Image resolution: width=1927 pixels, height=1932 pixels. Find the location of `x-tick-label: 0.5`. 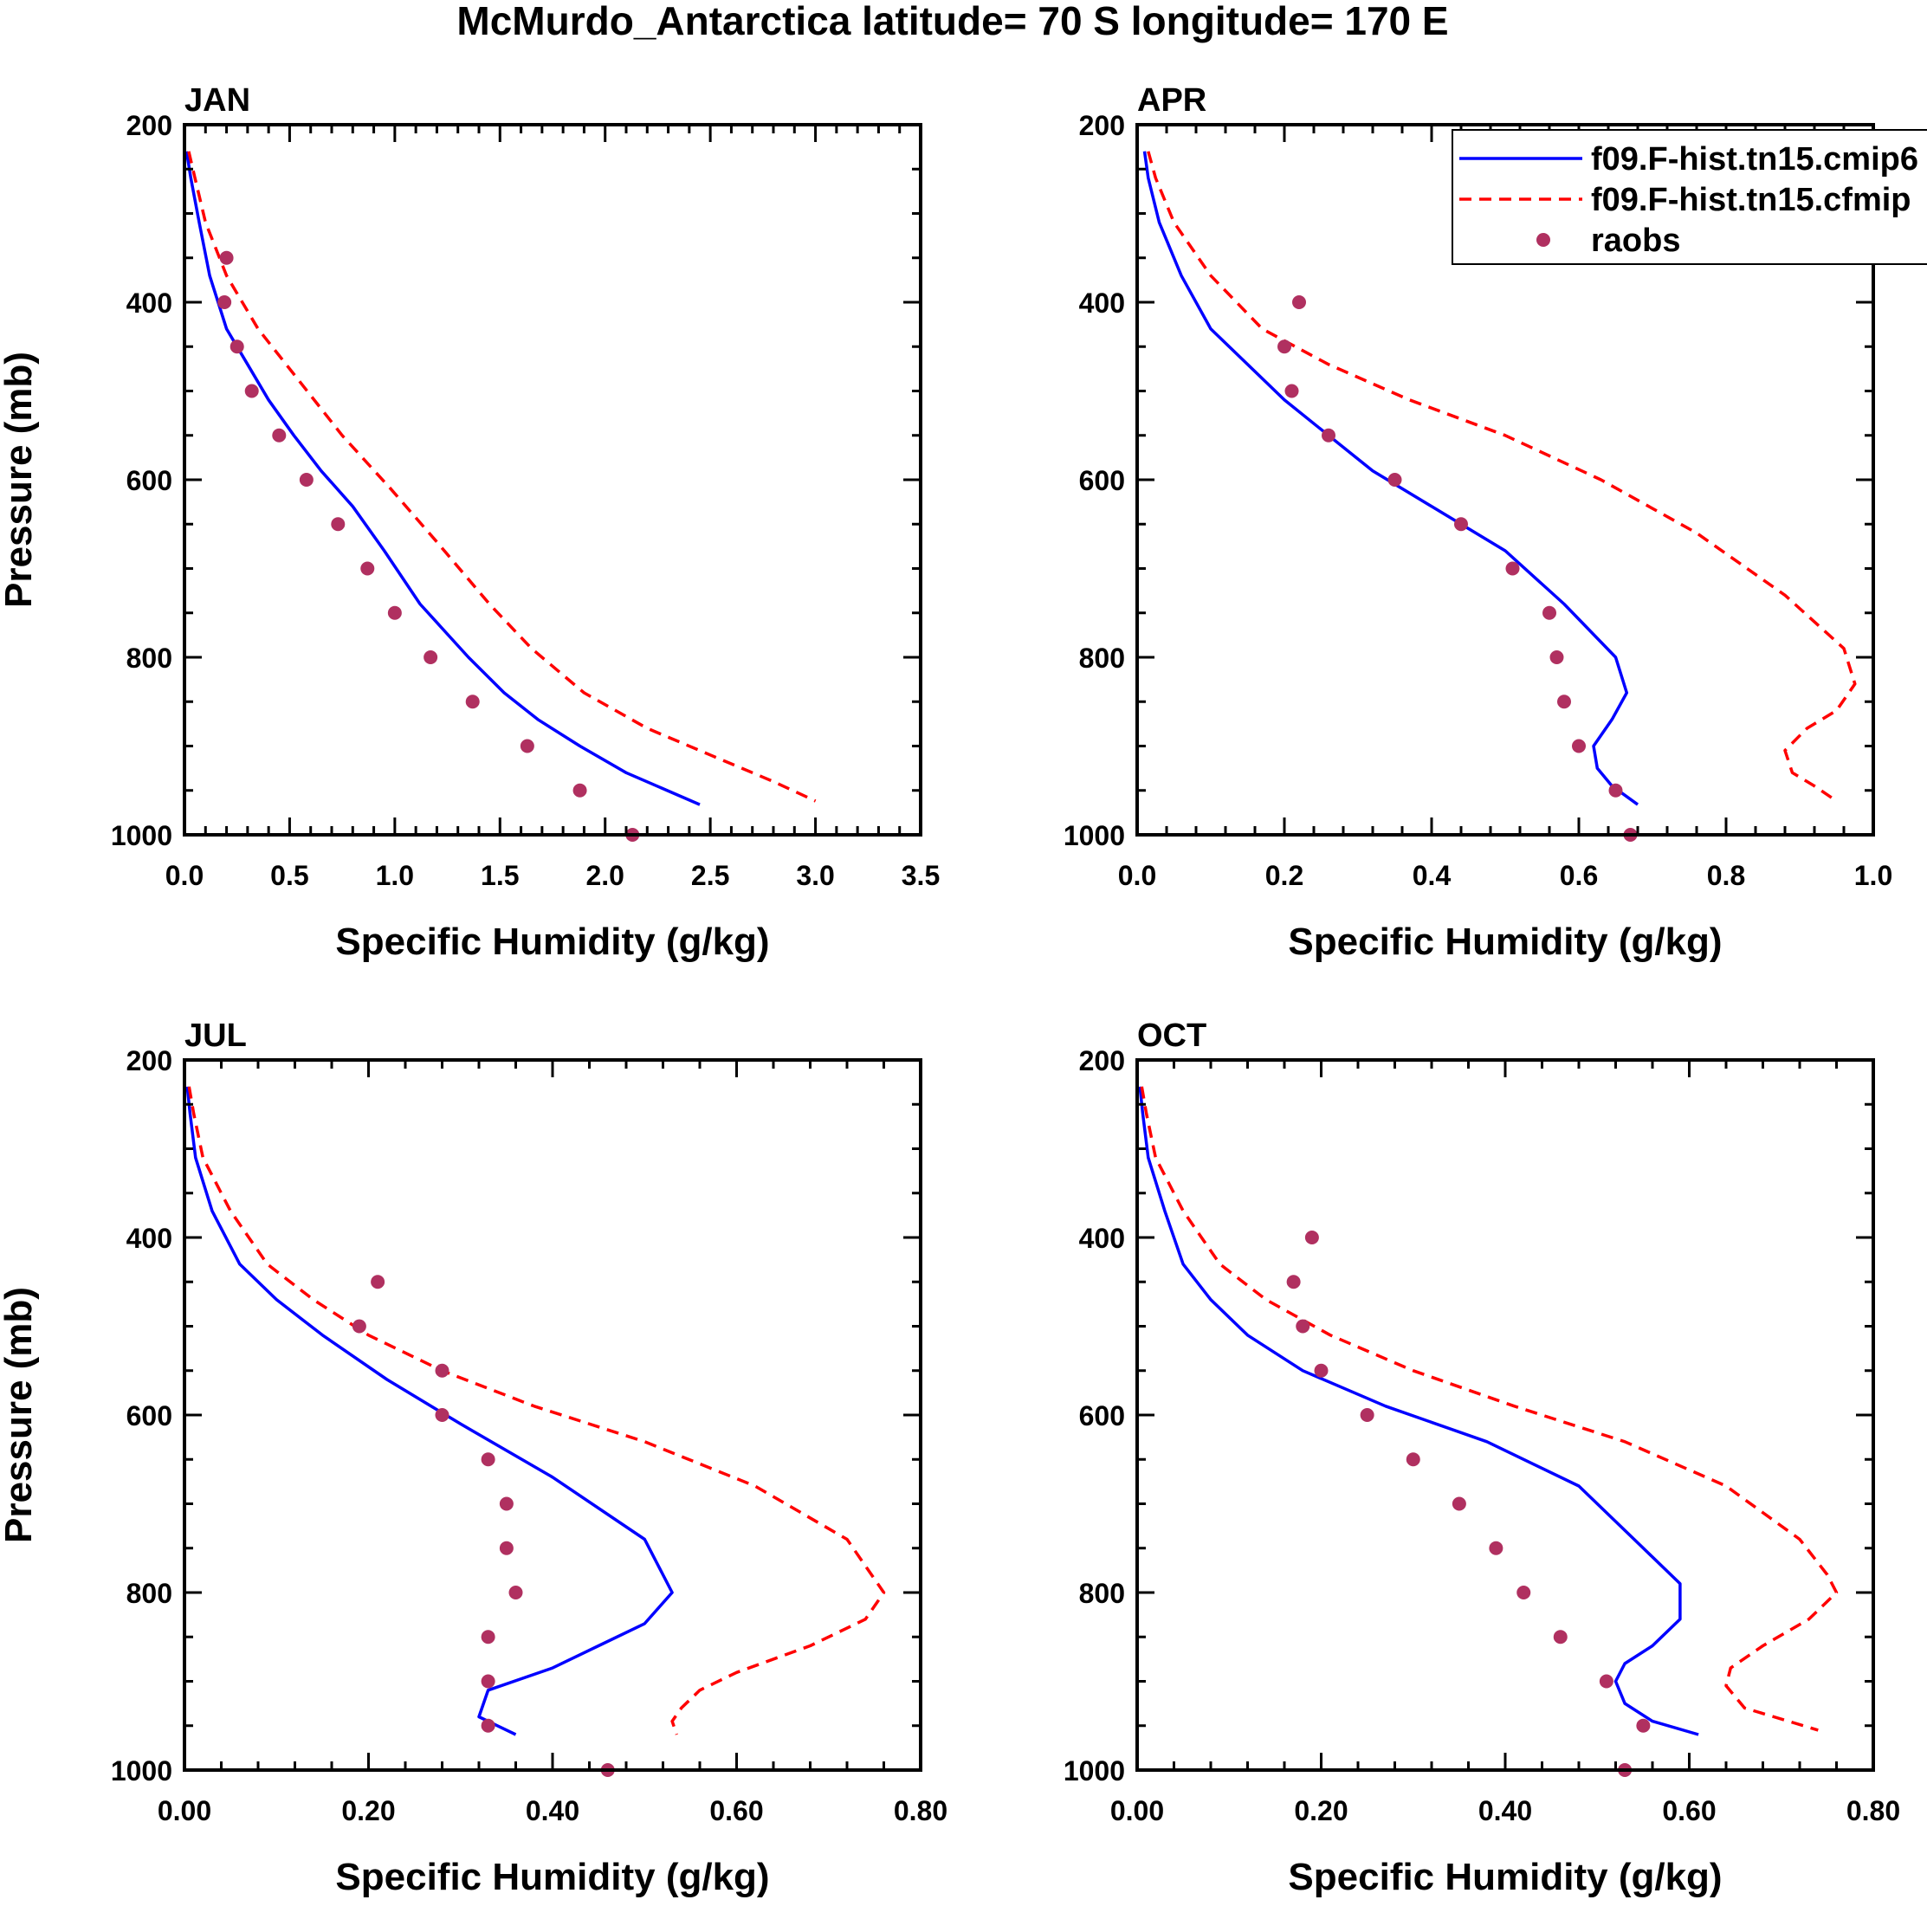

x-tick-label: 0.5 is located at coordinates (289, 875).